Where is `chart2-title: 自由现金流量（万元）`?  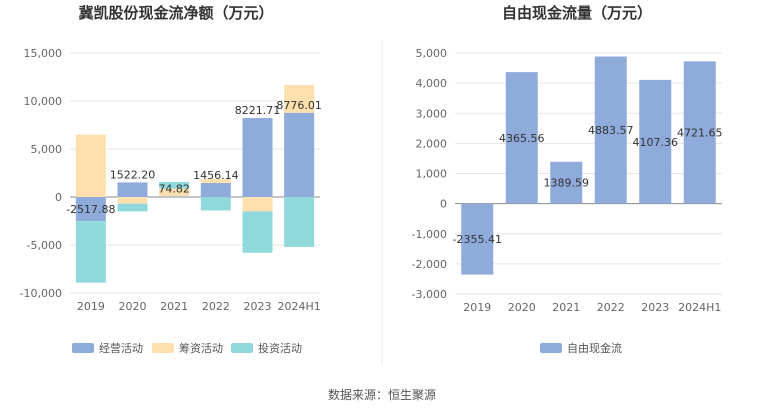
chart2-title: 自由现金流量（万元） is located at coordinates (577, 13).